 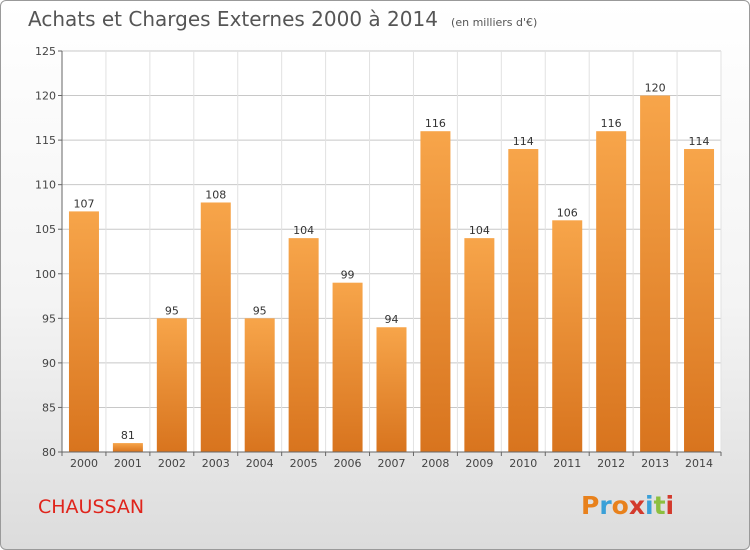 I want to click on y-tick-label: 105, so click(x=45, y=229).